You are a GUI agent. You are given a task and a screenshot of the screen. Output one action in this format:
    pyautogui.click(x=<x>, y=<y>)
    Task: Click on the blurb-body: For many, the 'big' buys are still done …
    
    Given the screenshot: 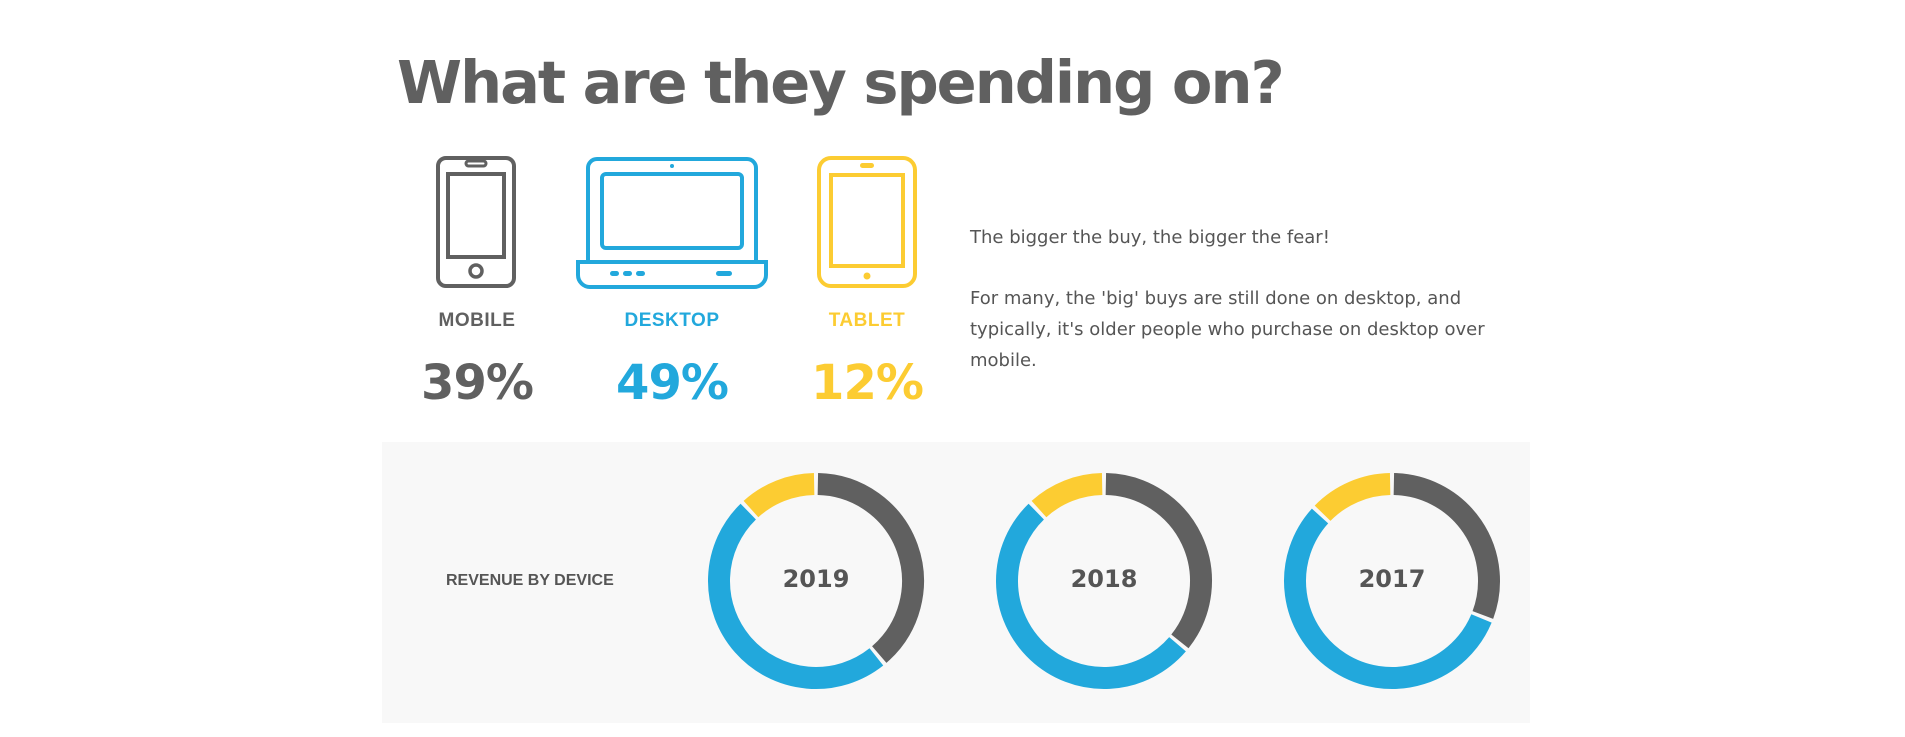 What is the action you would take?
    pyautogui.click(x=1227, y=329)
    